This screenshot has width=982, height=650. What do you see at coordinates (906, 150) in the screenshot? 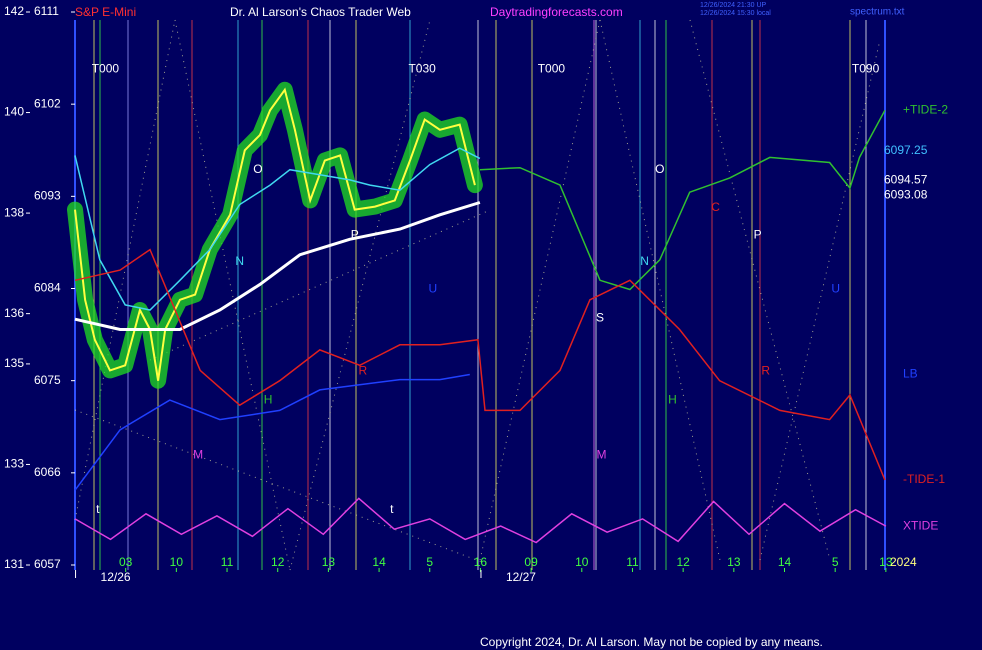
I see `price-label: 6097.25` at bounding box center [906, 150].